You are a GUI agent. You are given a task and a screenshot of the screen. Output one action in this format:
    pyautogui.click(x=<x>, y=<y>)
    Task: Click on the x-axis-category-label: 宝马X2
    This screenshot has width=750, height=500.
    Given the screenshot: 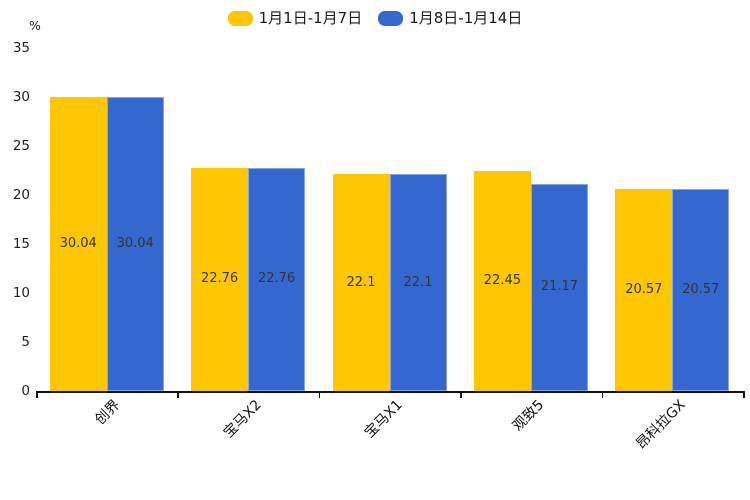 What is the action you would take?
    pyautogui.click(x=242, y=419)
    